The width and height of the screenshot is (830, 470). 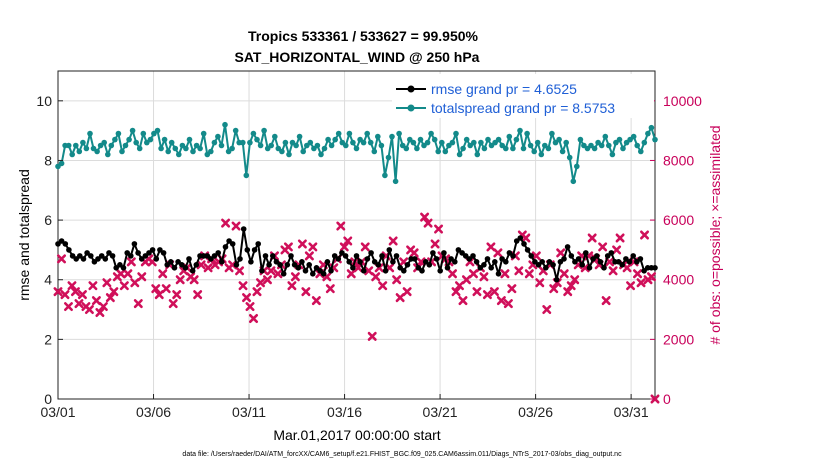 What do you see at coordinates (535, 412) in the screenshot?
I see `x-tick-label: 03/26` at bounding box center [535, 412].